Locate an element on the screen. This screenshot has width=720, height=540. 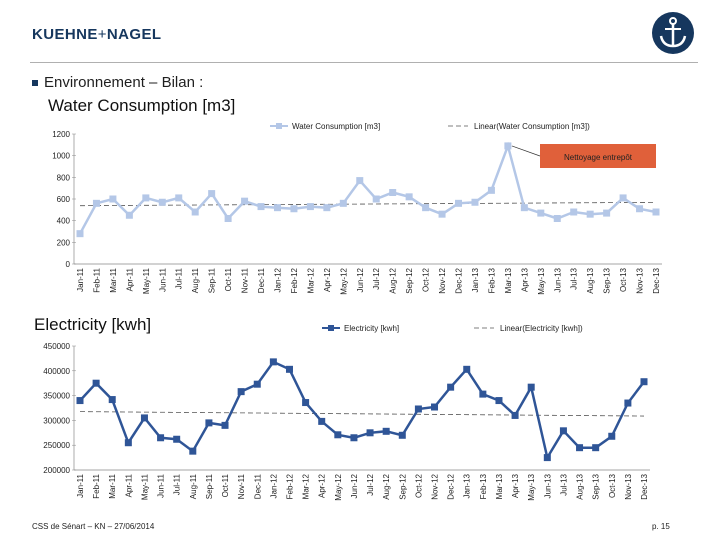
electricity-chart-title: Electricity [kwh] is located at coordinates (93, 324).